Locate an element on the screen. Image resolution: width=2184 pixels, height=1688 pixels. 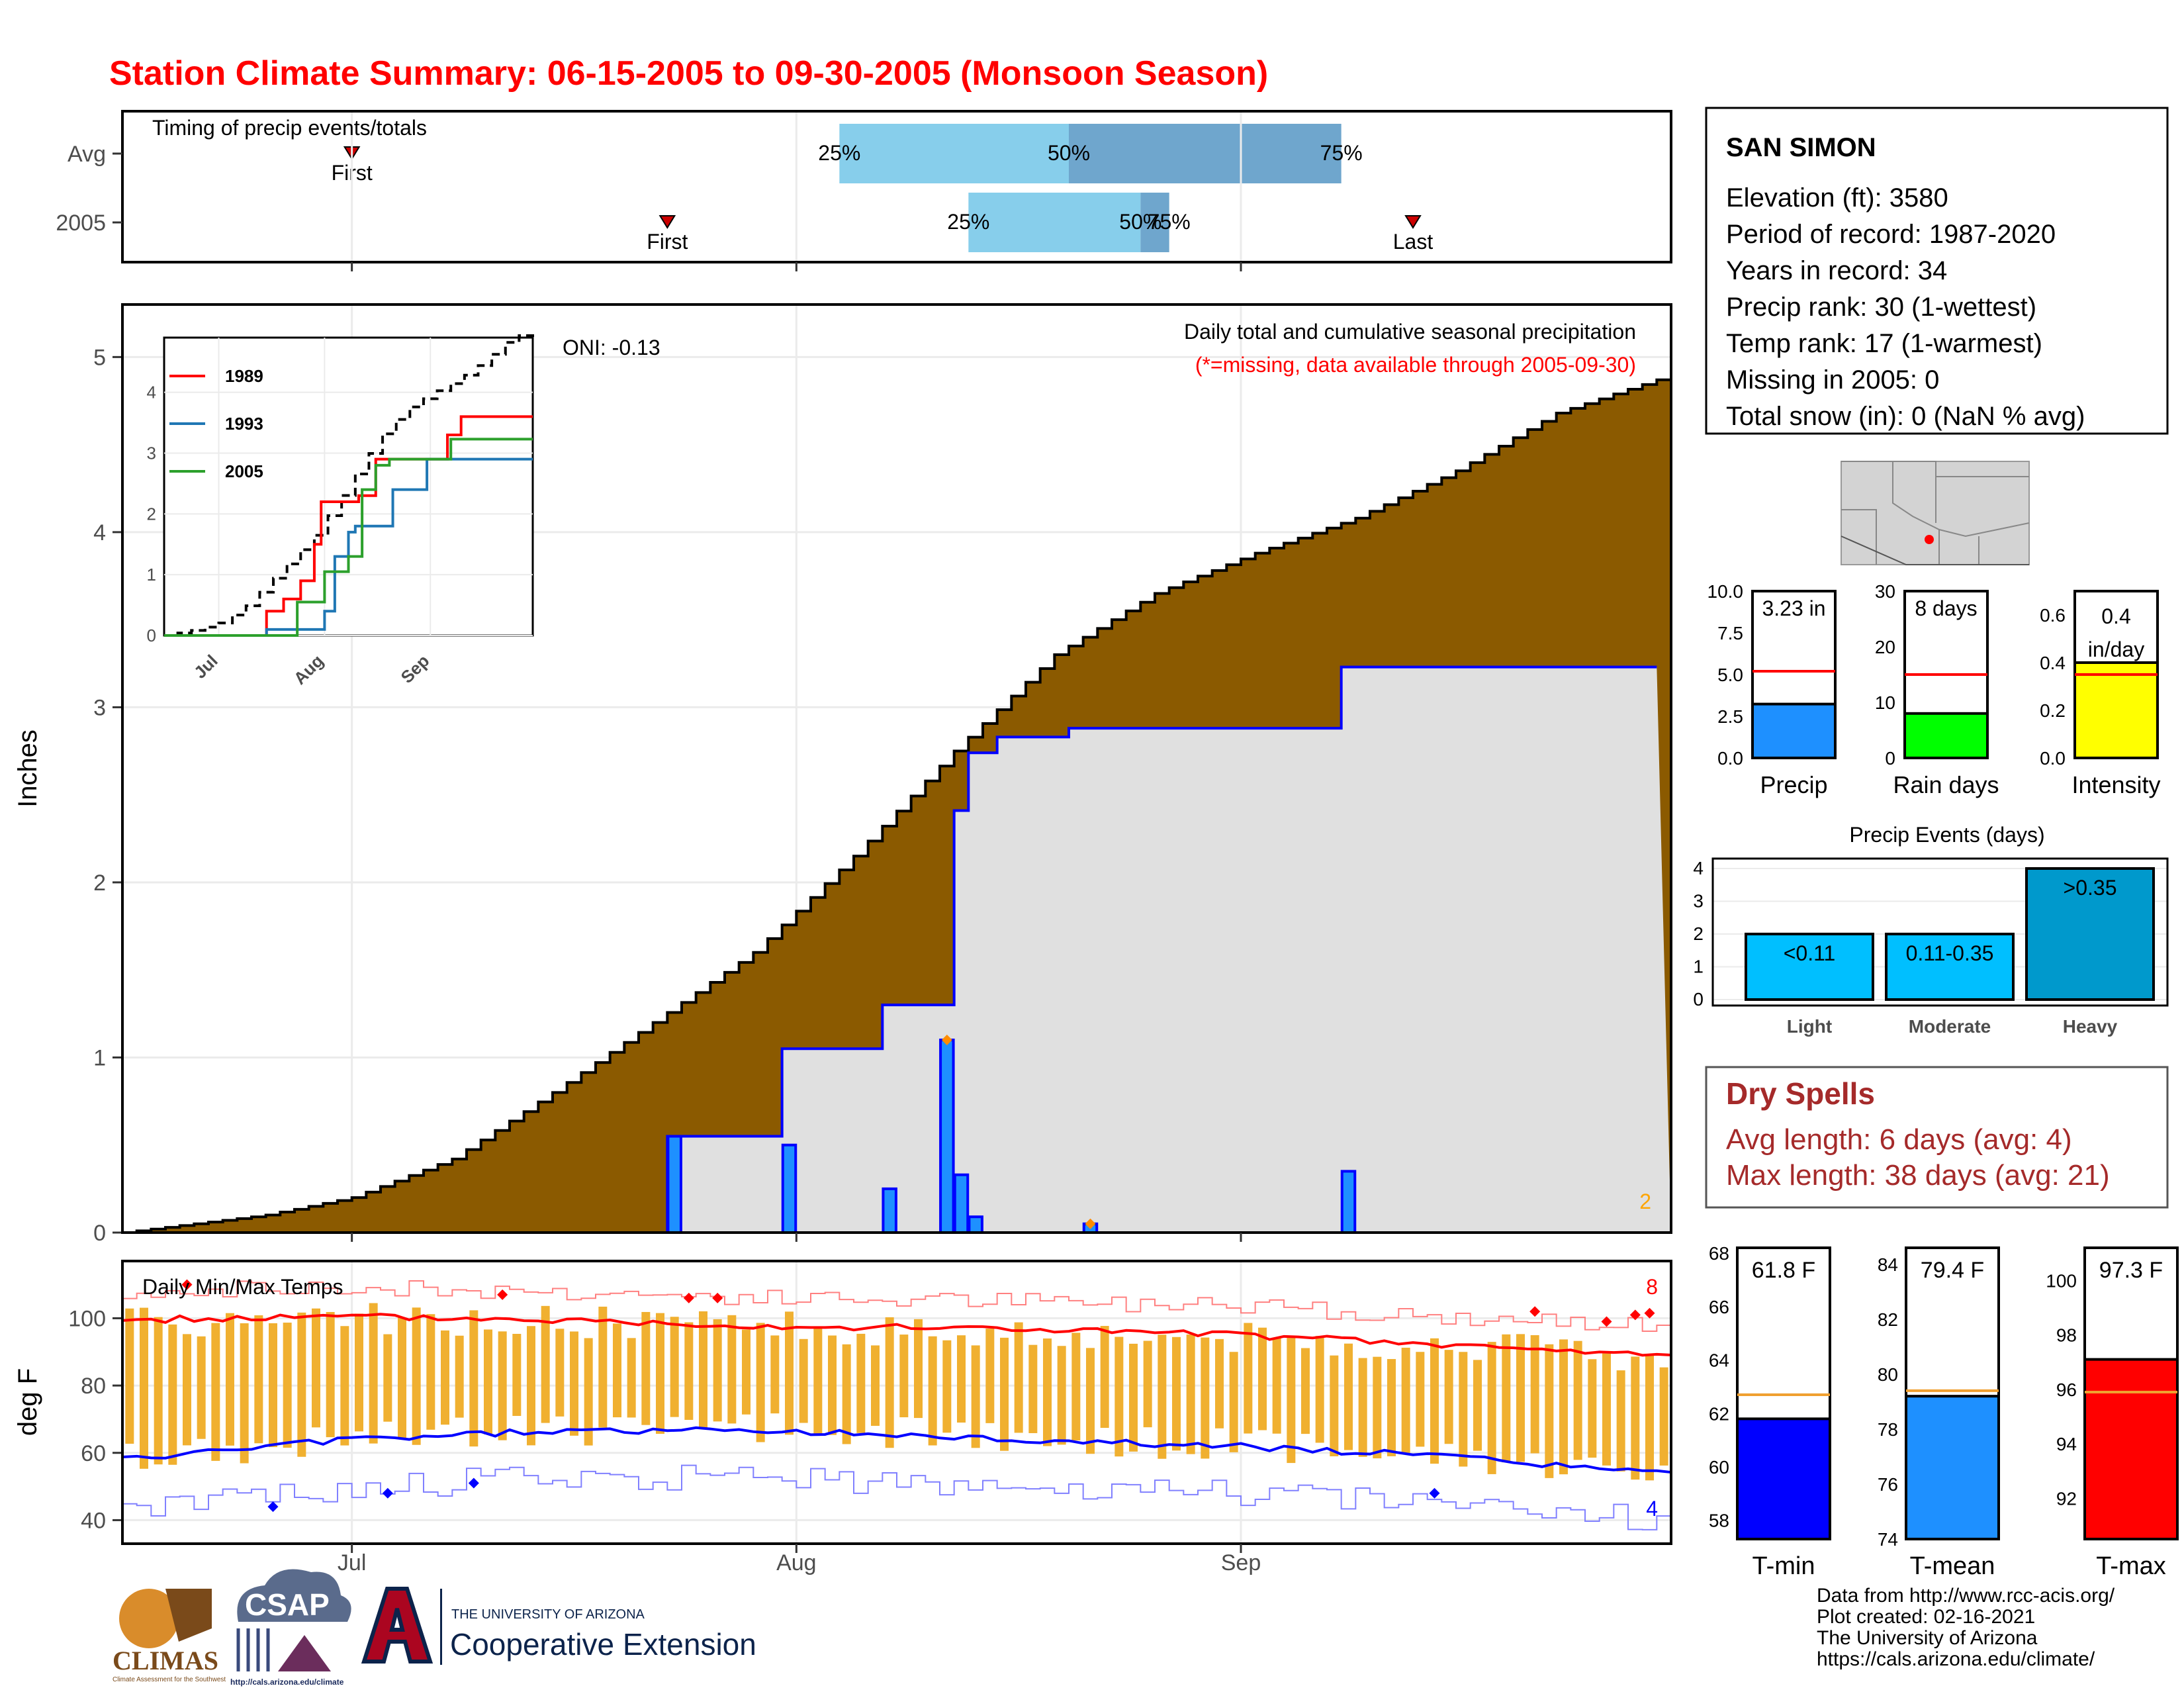
summary-bar-tick-label: 5.0 is located at coordinates (1730, 675).